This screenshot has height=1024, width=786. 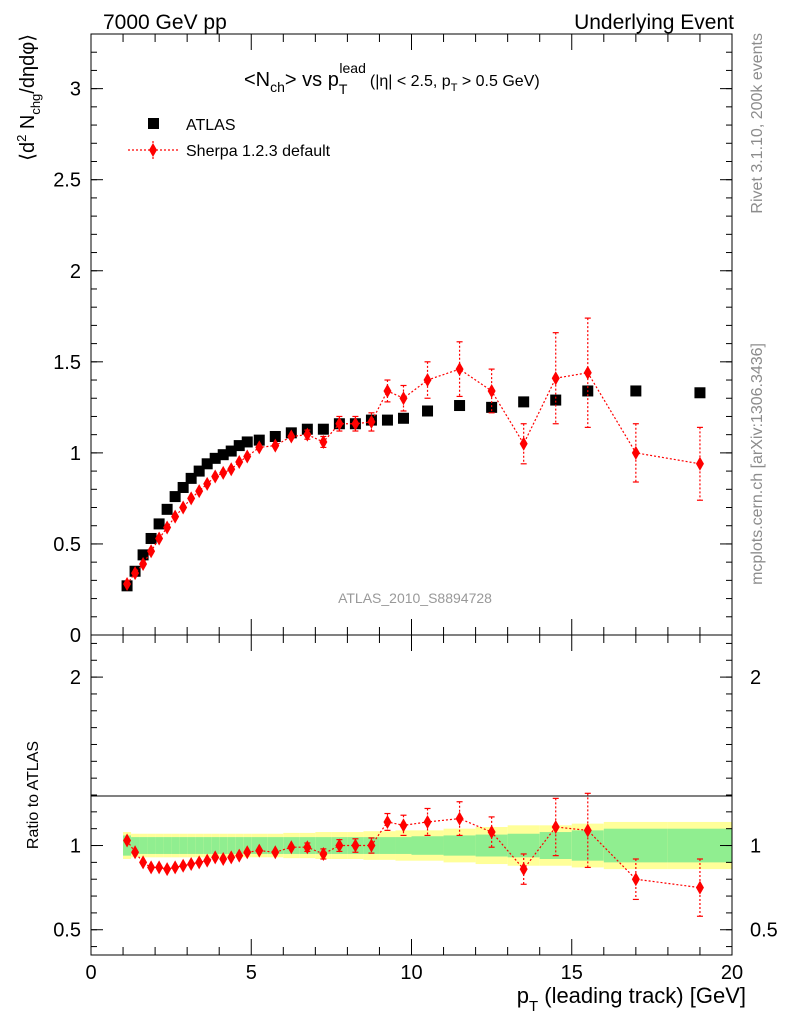 What do you see at coordinates (165, 22) in the screenshot?
I see `header-beam-label: 7000 GeV pp` at bounding box center [165, 22].